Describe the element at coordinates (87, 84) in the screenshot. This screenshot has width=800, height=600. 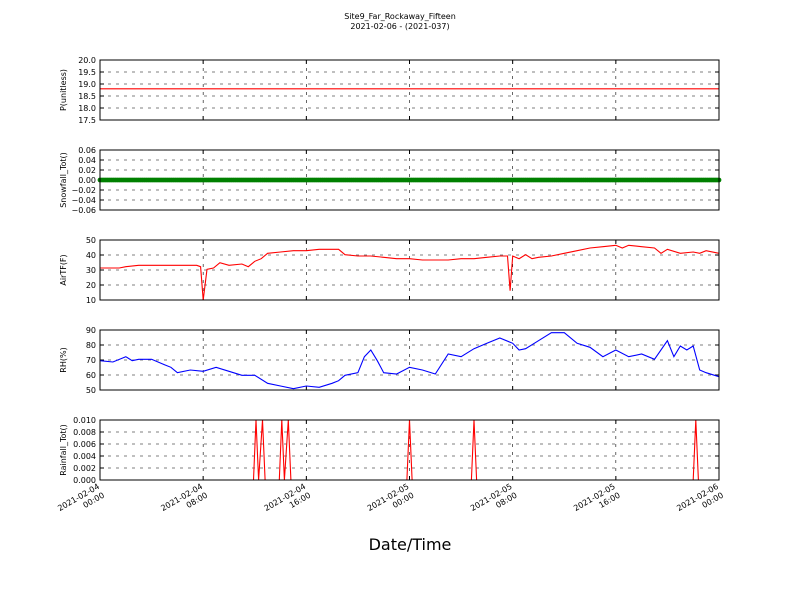
I see `y-tick-label: 19.0` at that location.